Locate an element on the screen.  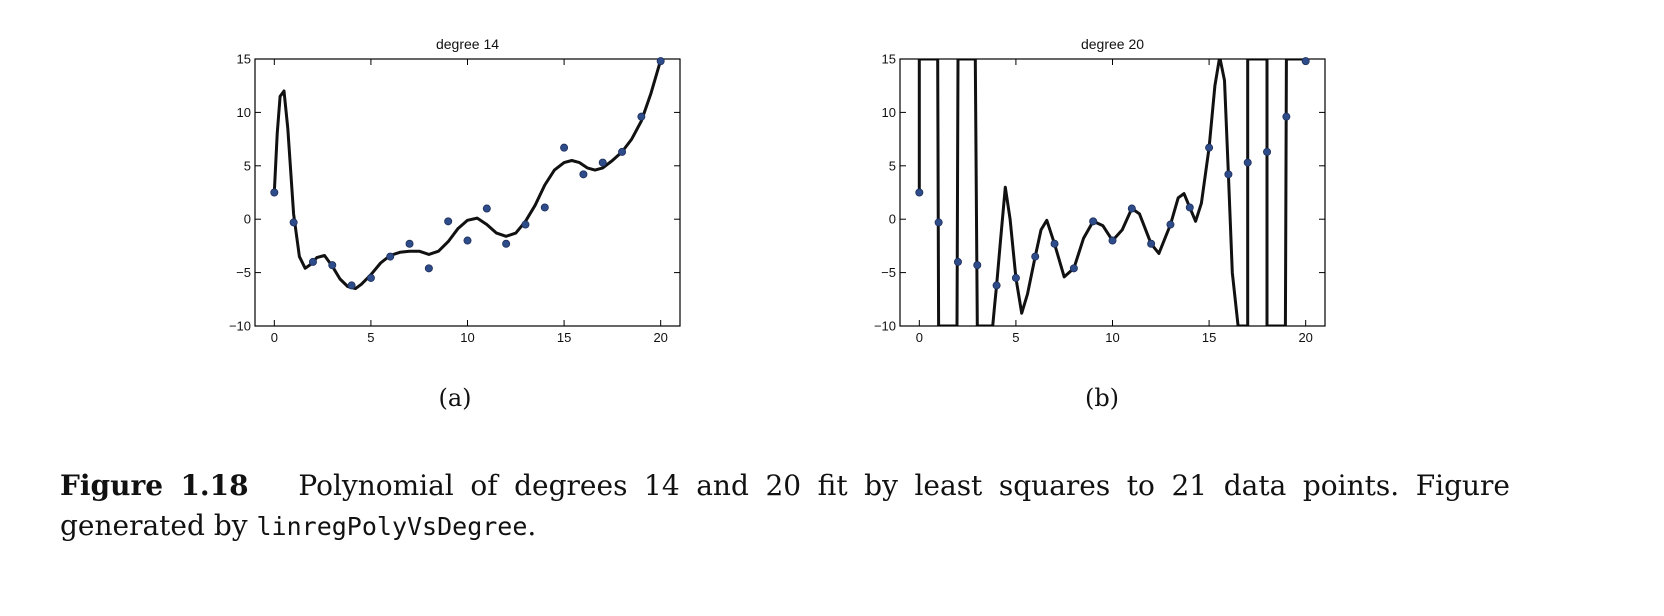
subfigure-label-b: (b) is located at coordinates (1102, 398).